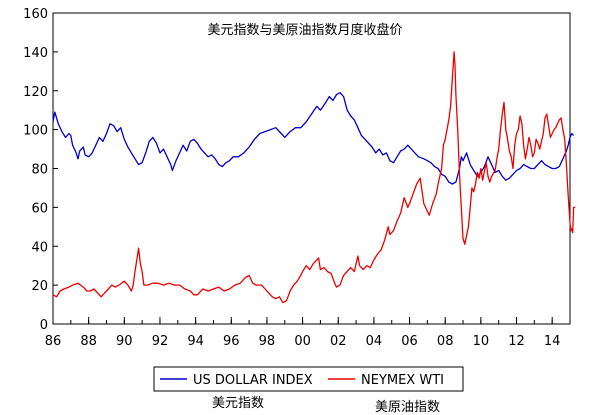 This screenshot has height=415, width=600. I want to click on x-tick-label-00: 00, so click(302, 341).